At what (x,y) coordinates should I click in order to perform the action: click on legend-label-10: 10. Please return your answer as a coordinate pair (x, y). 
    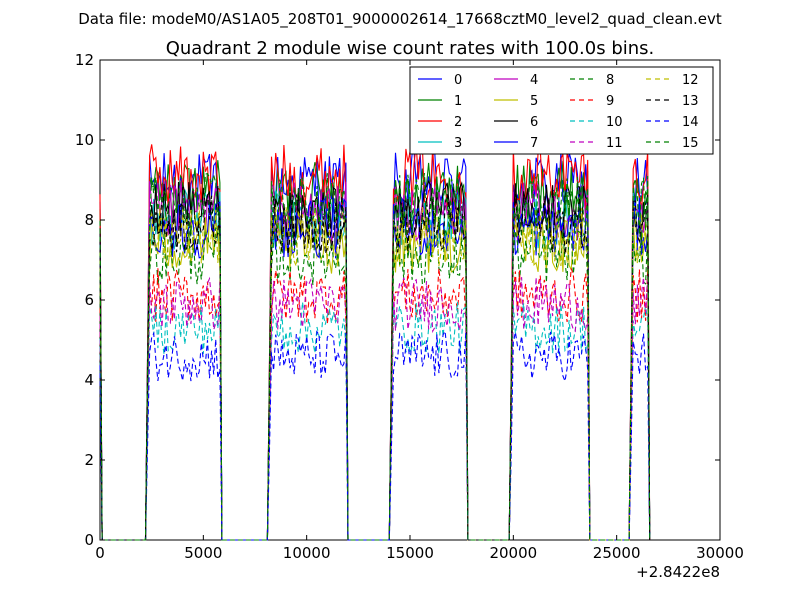
    Looking at the image, I should click on (614, 122).